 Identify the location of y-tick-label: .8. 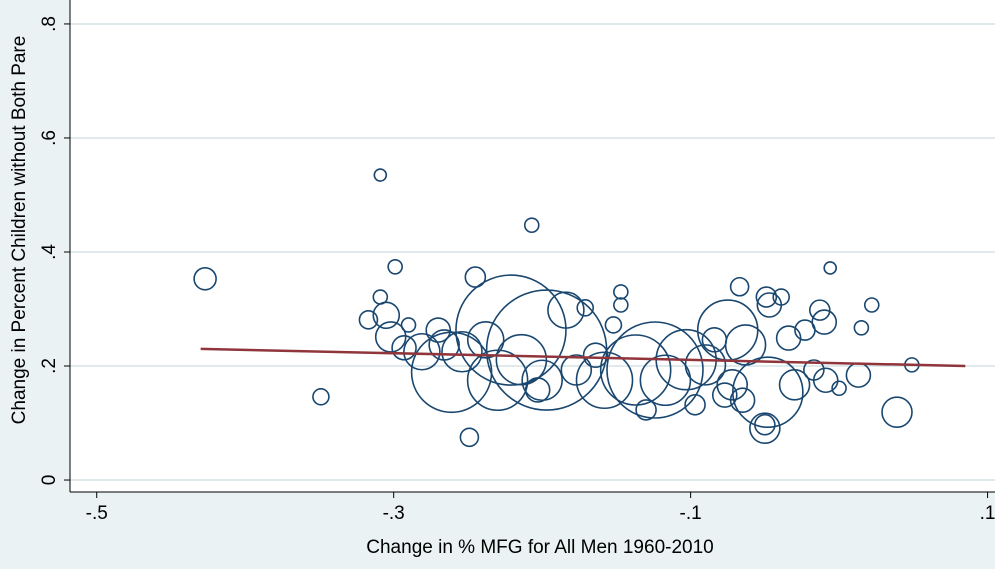
(49, 24).